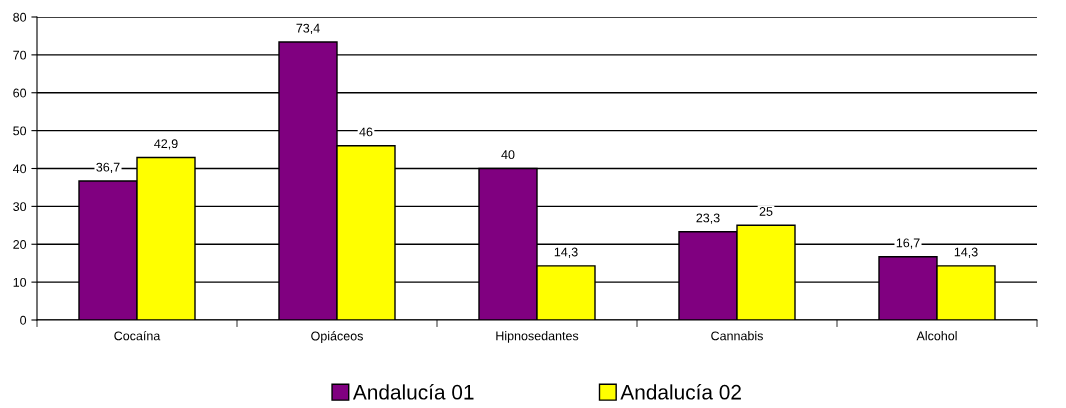  Describe the element at coordinates (20, 282) in the screenshot. I see `y-tick-label: 10` at that location.